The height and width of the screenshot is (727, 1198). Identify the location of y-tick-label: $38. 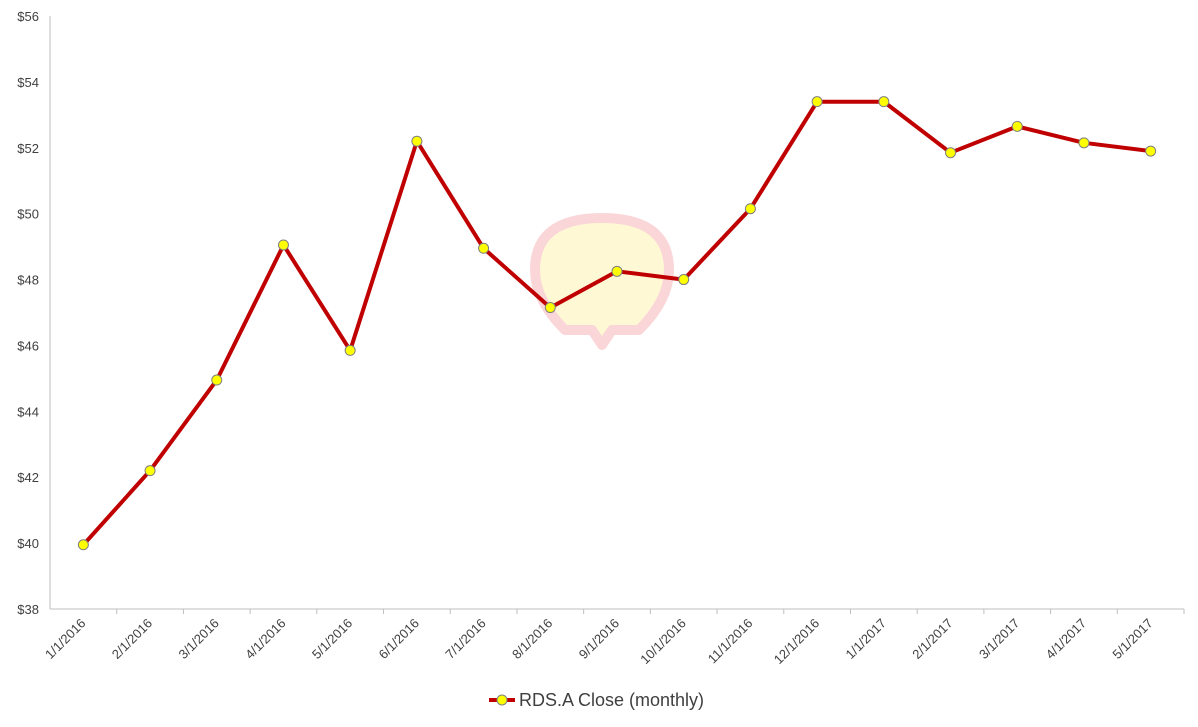
(28, 609).